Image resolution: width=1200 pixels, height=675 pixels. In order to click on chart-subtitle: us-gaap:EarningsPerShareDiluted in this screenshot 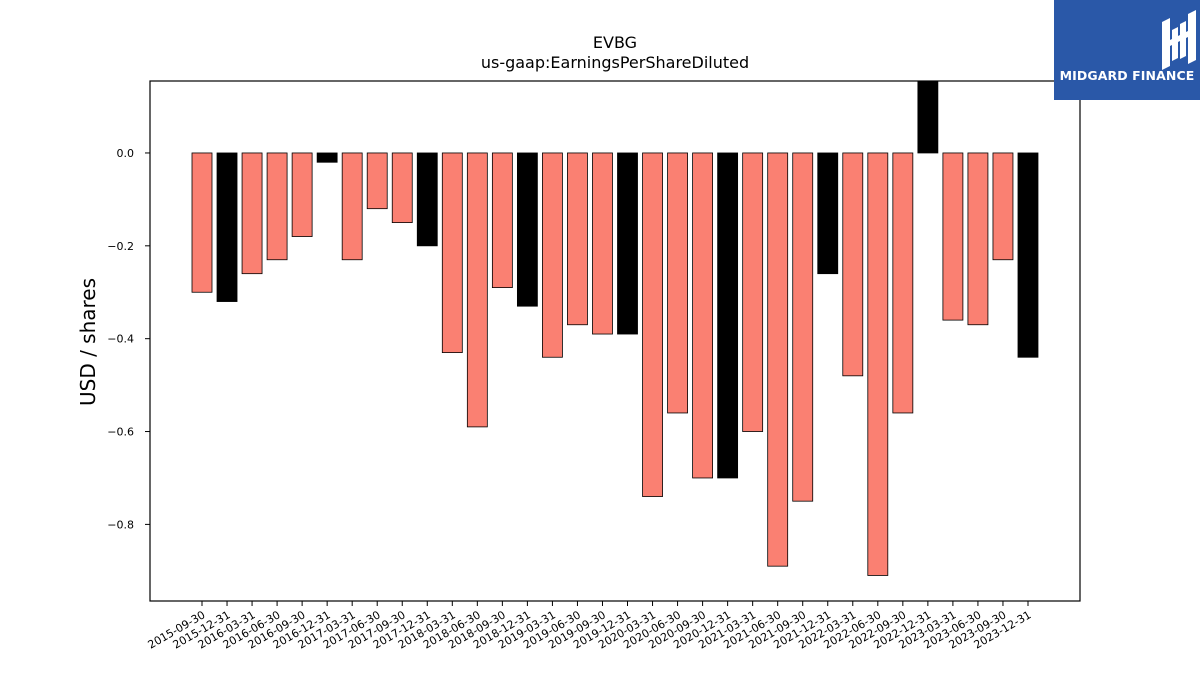, I will do `click(615, 62)`.